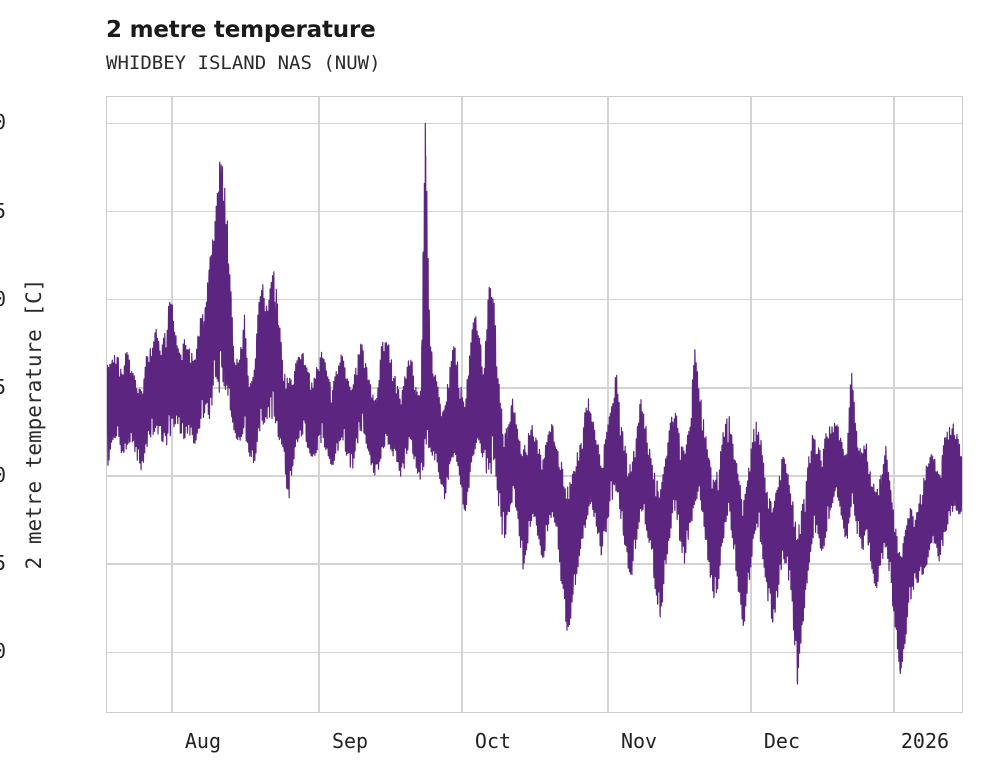 The height and width of the screenshot is (782, 981). I want to click on gridline-x-2026, so click(894, 404).